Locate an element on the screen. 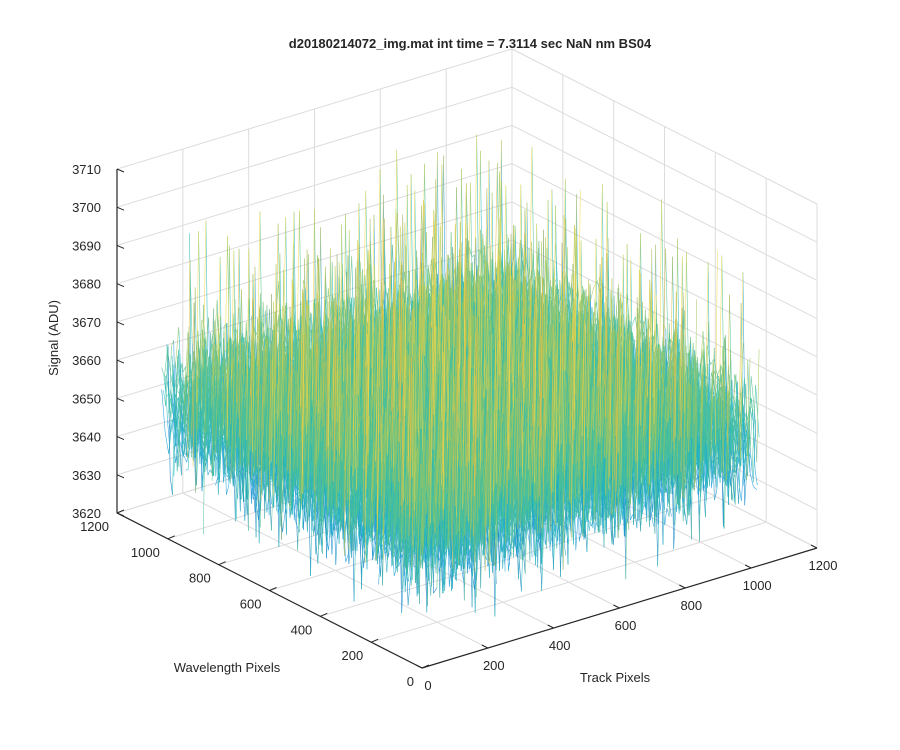 This screenshot has height=750, width=900. y-axis-label: Wavelength Pixels is located at coordinates (227, 667).